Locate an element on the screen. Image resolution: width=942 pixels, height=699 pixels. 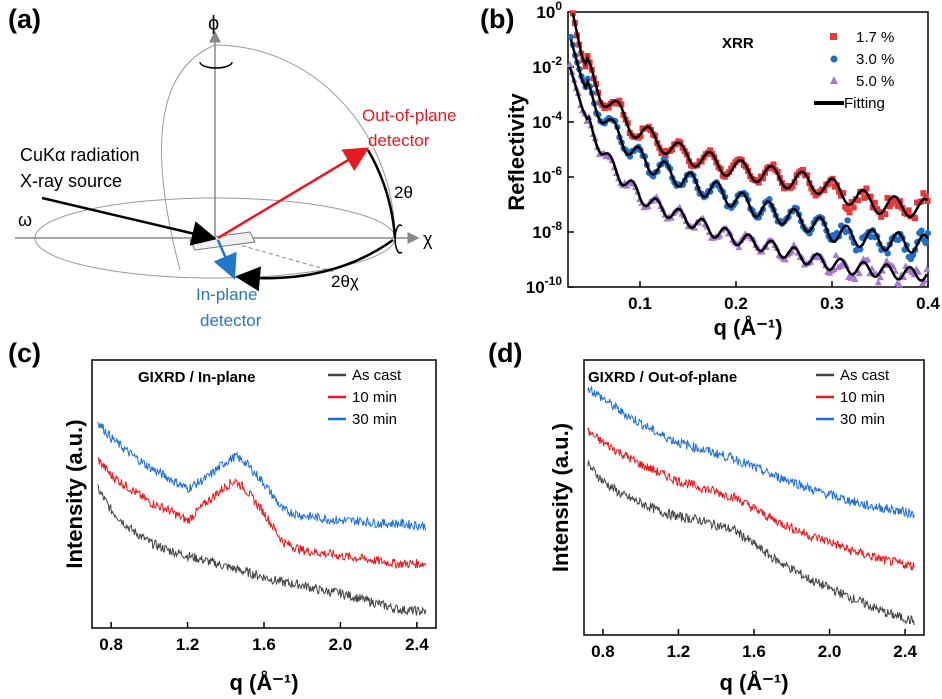
gixrd-out-of-plane-annotation: GIXRD / Out-of-plane is located at coordinates (662, 377).